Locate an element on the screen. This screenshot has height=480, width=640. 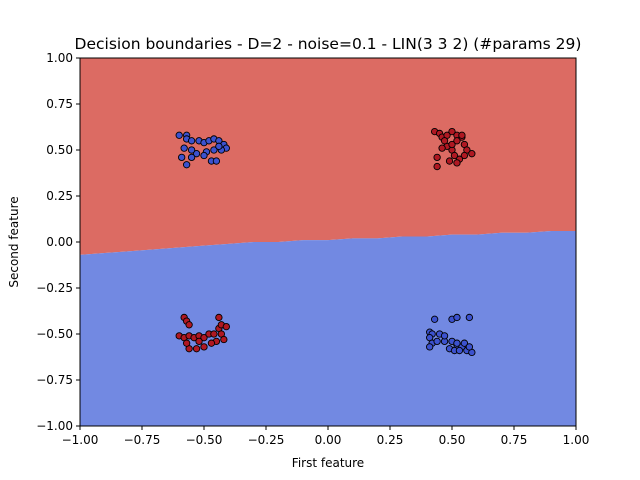
x-tick-label: 0.75 is located at coordinates (514, 440).